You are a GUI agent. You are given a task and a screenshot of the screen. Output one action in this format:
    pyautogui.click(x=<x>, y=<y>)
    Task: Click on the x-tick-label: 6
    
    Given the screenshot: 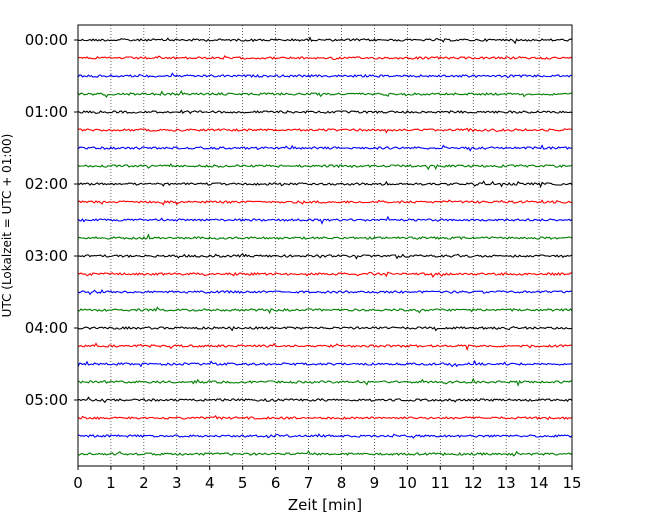 What is the action you would take?
    pyautogui.click(x=276, y=483)
    